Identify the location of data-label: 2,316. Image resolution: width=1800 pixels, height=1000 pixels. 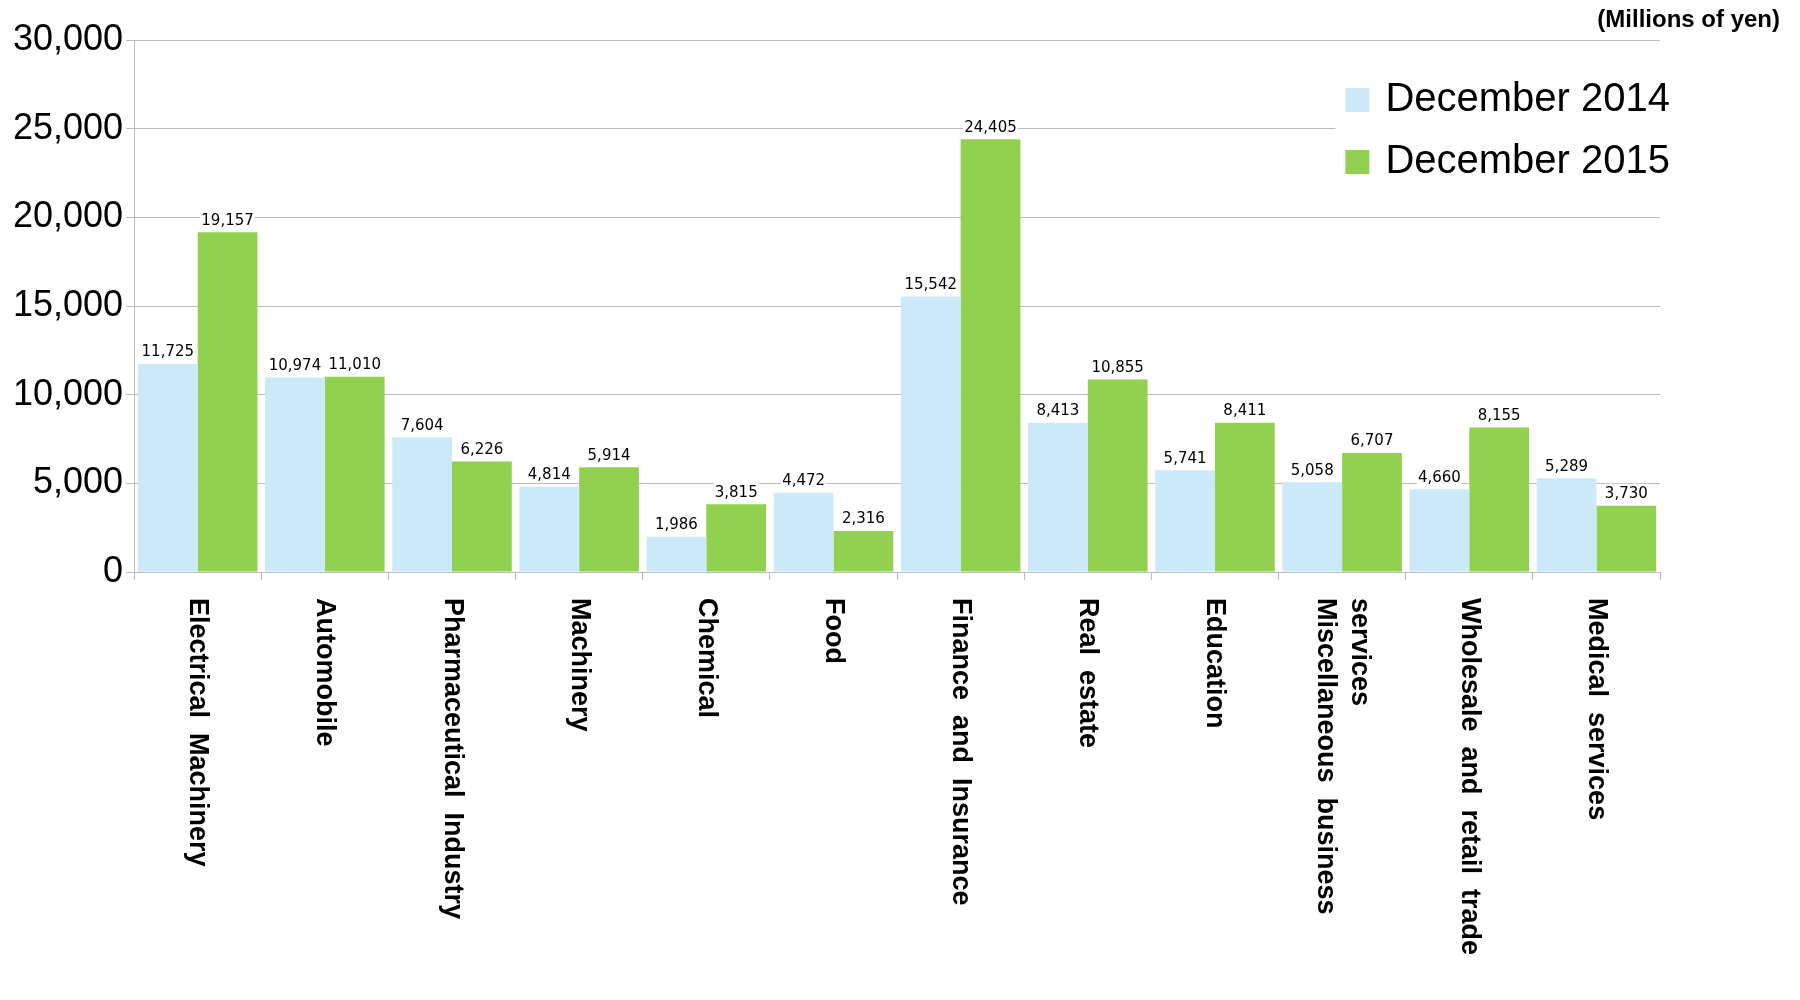
(863, 518).